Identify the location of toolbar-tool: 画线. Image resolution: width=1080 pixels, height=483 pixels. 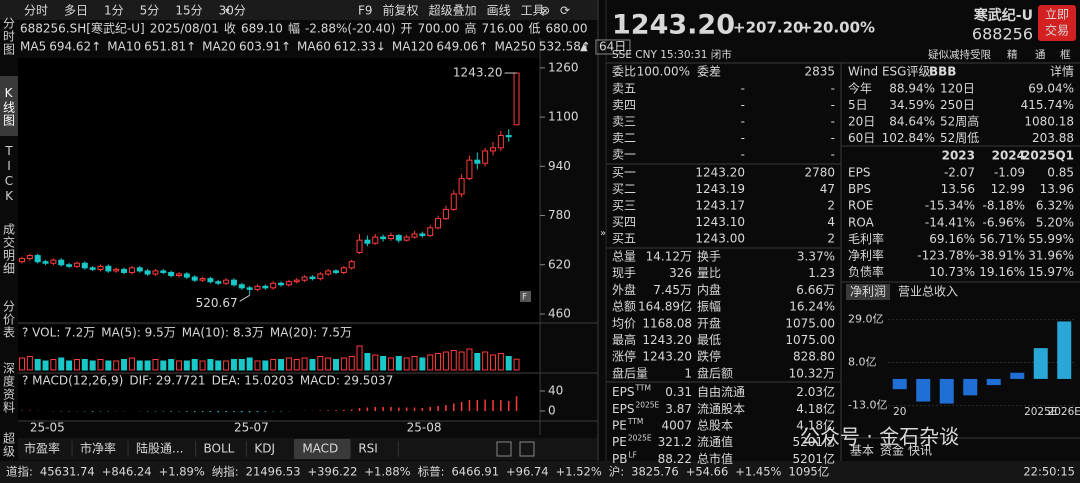
(499, 11).